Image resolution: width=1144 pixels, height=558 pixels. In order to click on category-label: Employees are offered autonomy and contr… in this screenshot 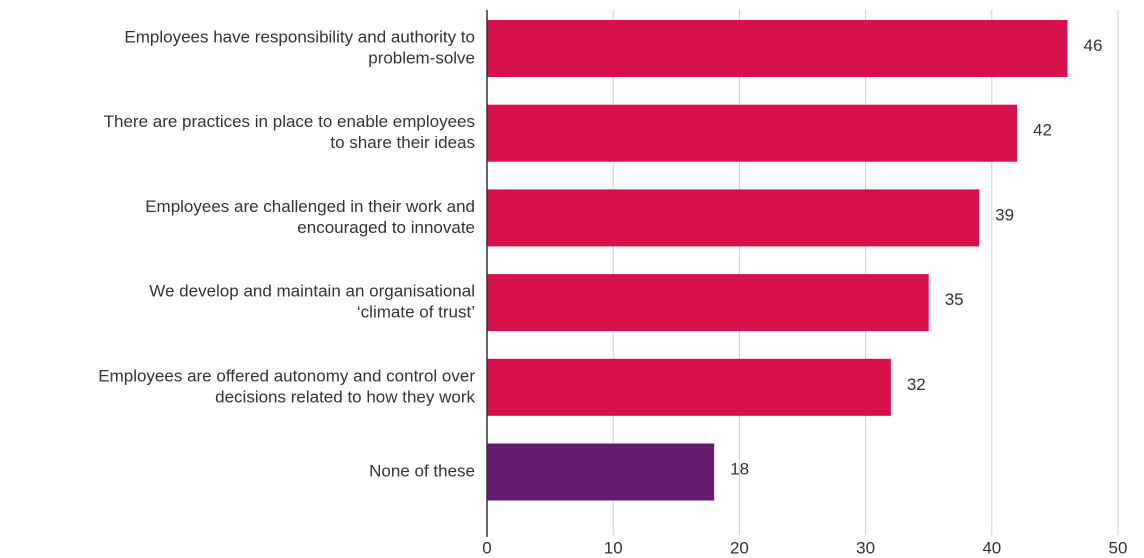, I will do `click(286, 375)`.